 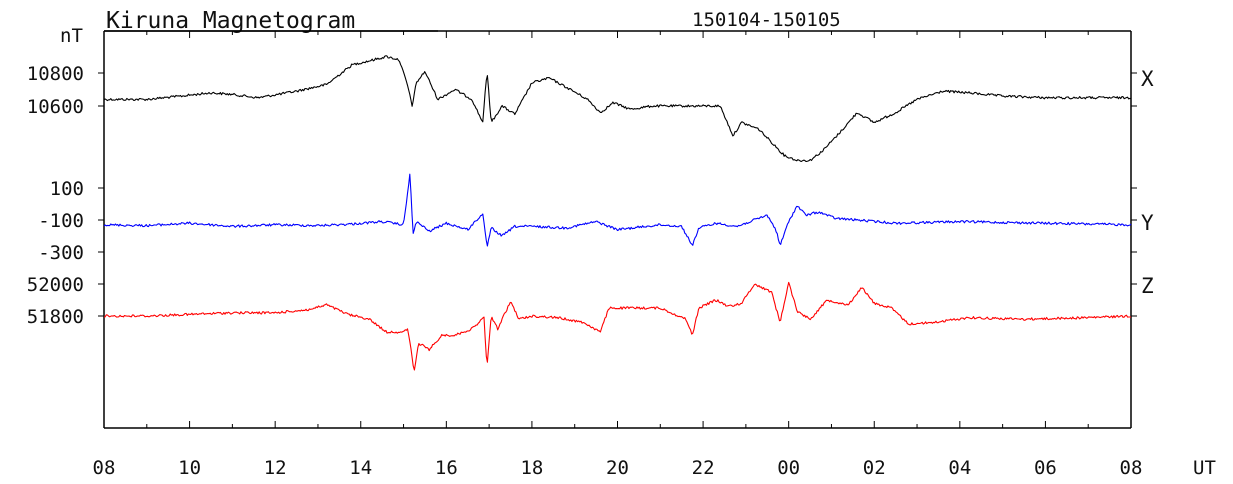 What do you see at coordinates (531, 468) in the screenshot?
I see `x-tick-label: 18` at bounding box center [531, 468].